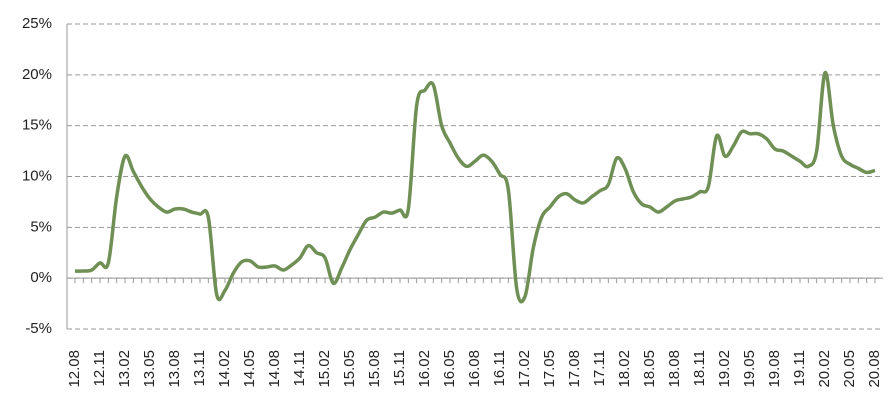  Describe the element at coordinates (299, 368) in the screenshot. I see `x-tick-label: 14.11` at that location.